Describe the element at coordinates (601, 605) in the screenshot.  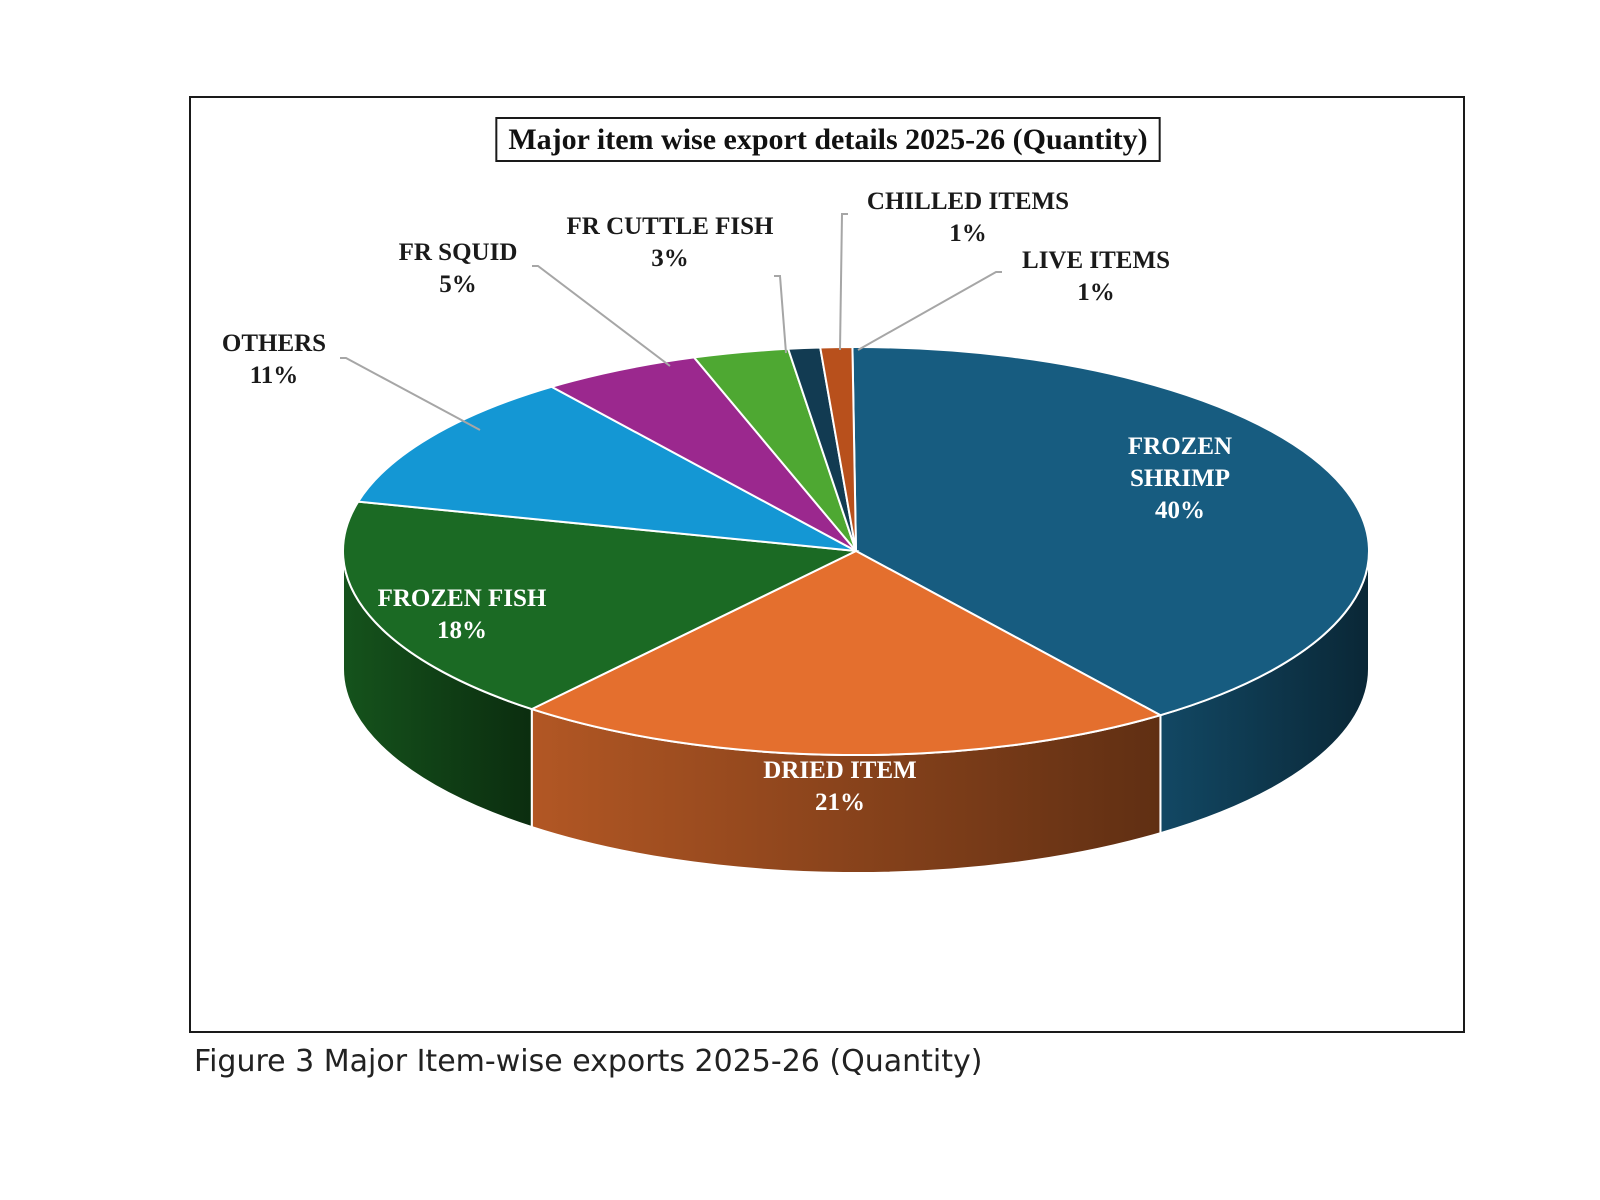
I see `slice-frozen-fish` at that location.